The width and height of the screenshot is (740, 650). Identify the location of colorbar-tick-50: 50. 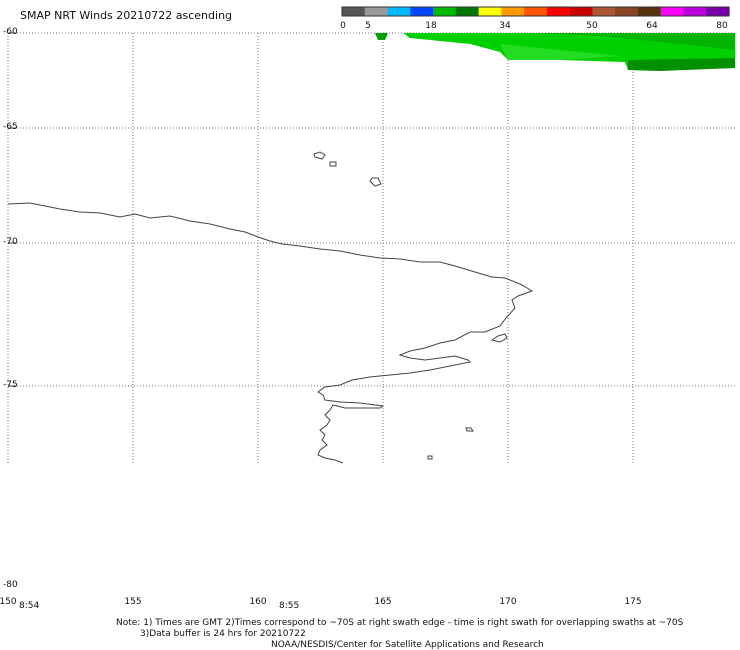
(592, 26).